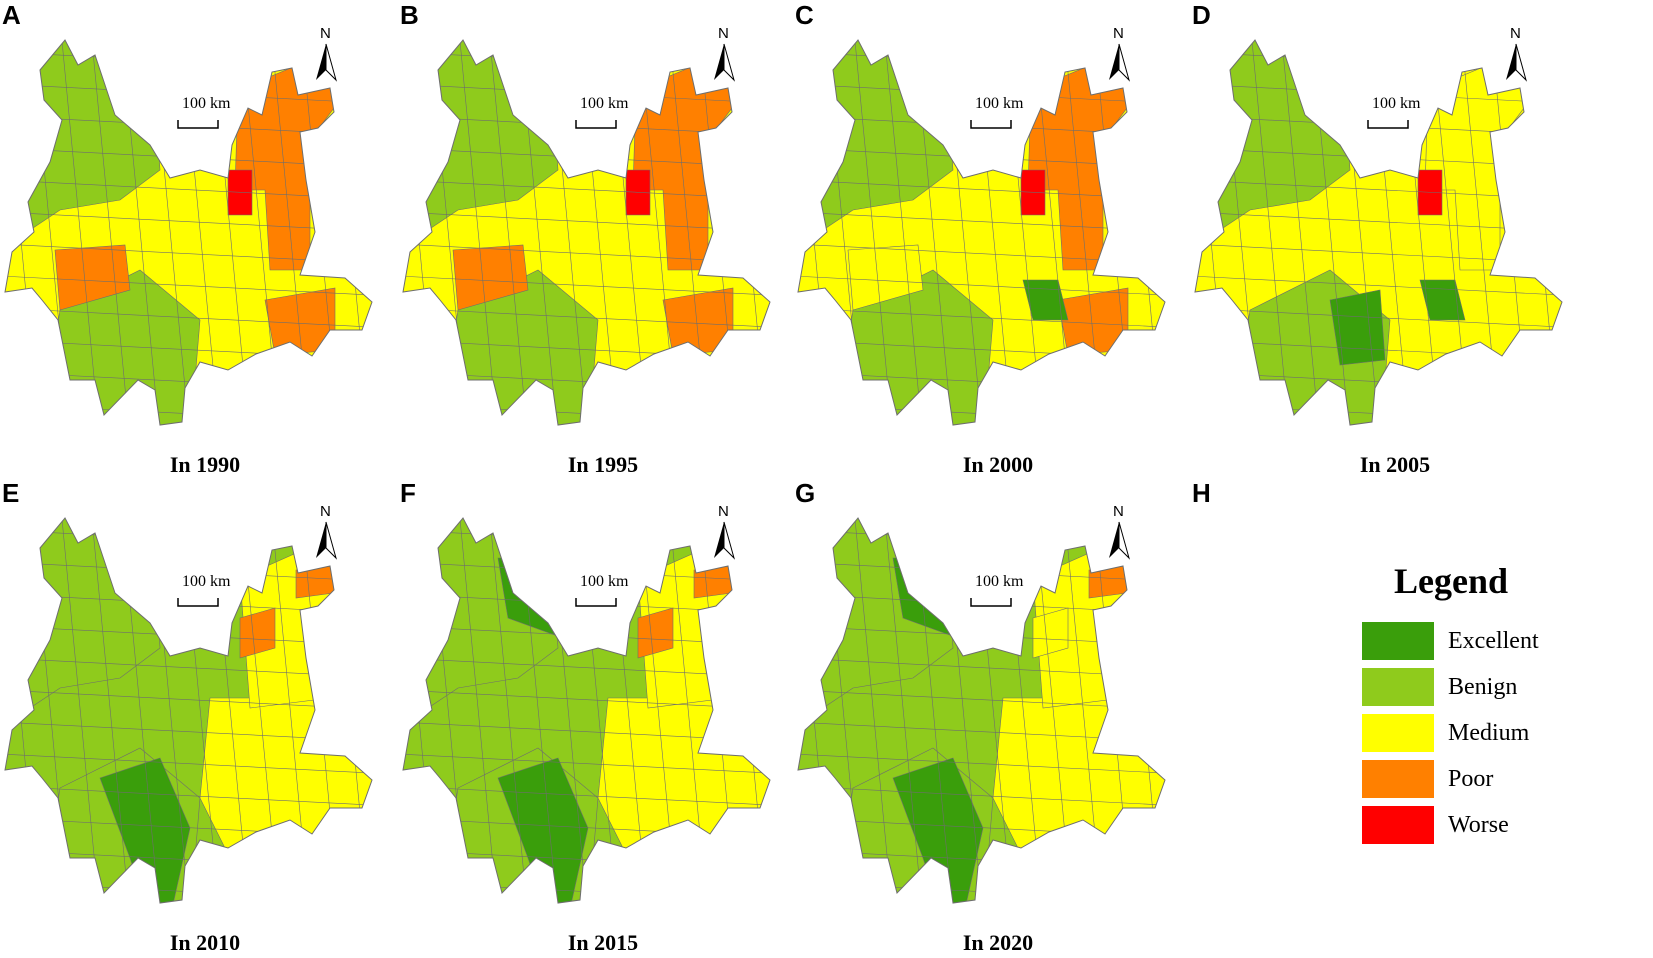 The width and height of the screenshot is (1653, 958). Describe the element at coordinates (11, 493) in the screenshot. I see `panel-letter-e: E` at that location.